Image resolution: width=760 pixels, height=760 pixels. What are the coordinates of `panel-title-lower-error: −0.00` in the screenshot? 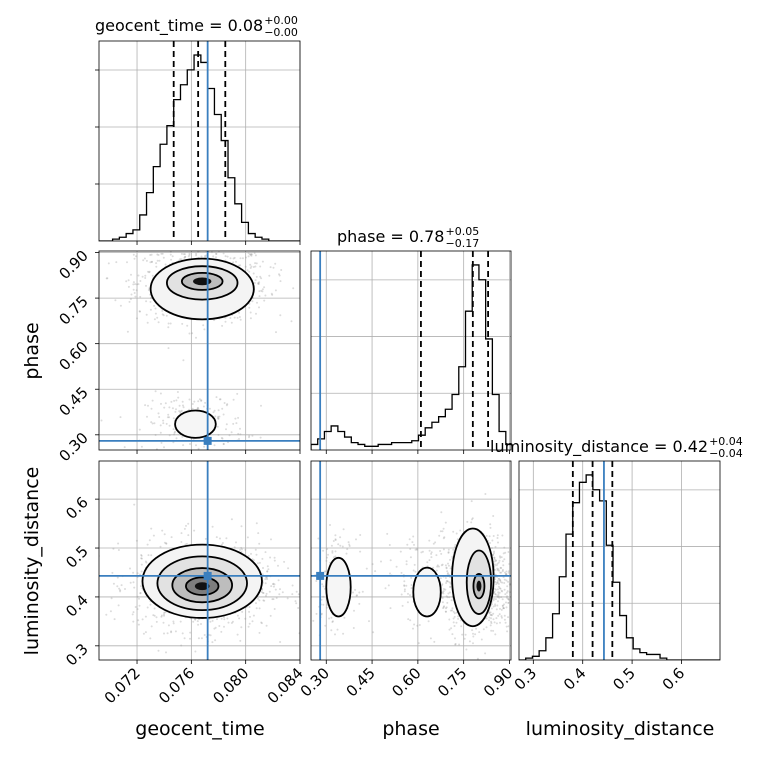 It's located at (281, 32).